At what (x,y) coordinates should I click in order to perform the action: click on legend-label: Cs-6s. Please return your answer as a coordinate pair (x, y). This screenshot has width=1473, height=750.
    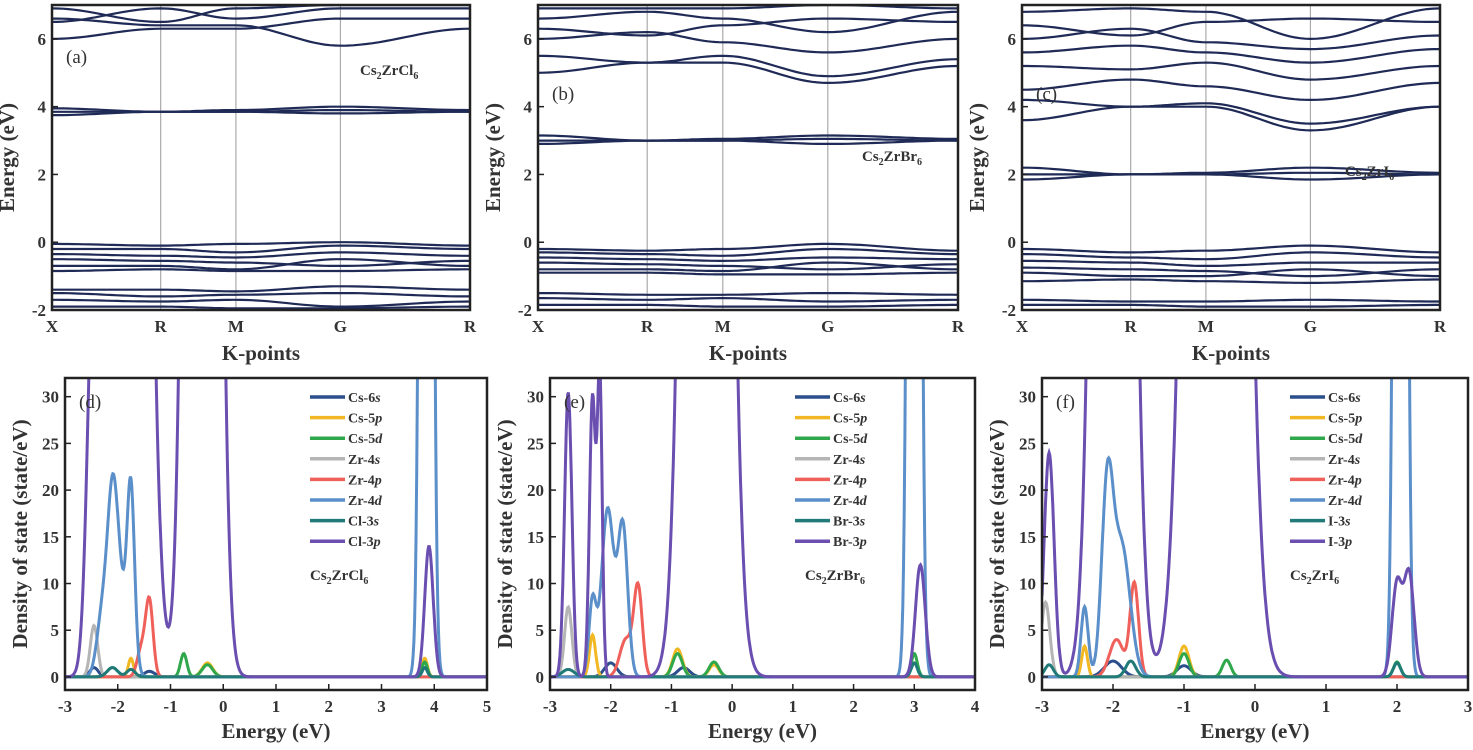
    Looking at the image, I should click on (364, 398).